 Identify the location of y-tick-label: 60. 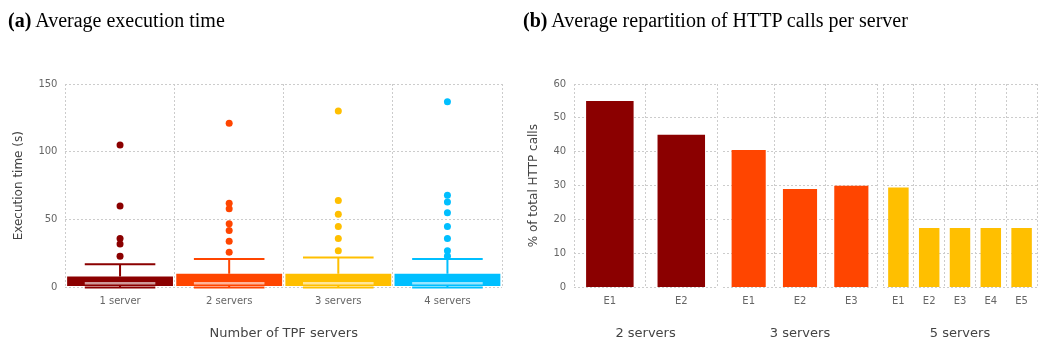
(560, 83).